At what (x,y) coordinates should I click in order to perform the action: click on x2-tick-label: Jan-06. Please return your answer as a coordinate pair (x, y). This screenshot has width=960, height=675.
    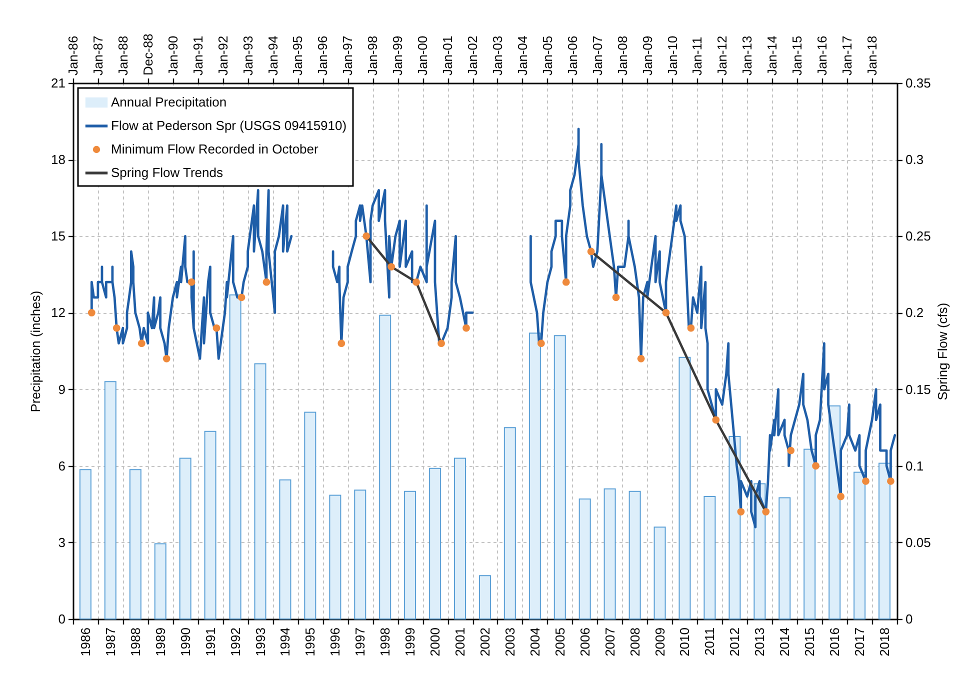
    Looking at the image, I should click on (572, 56).